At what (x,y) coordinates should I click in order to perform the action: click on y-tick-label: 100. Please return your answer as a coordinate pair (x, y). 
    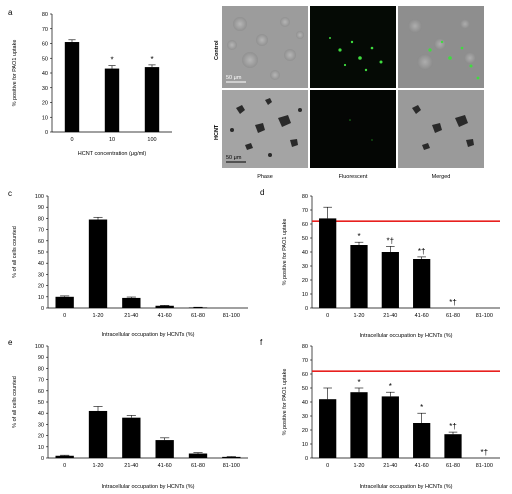
    Looking at the image, I should click on (39, 347).